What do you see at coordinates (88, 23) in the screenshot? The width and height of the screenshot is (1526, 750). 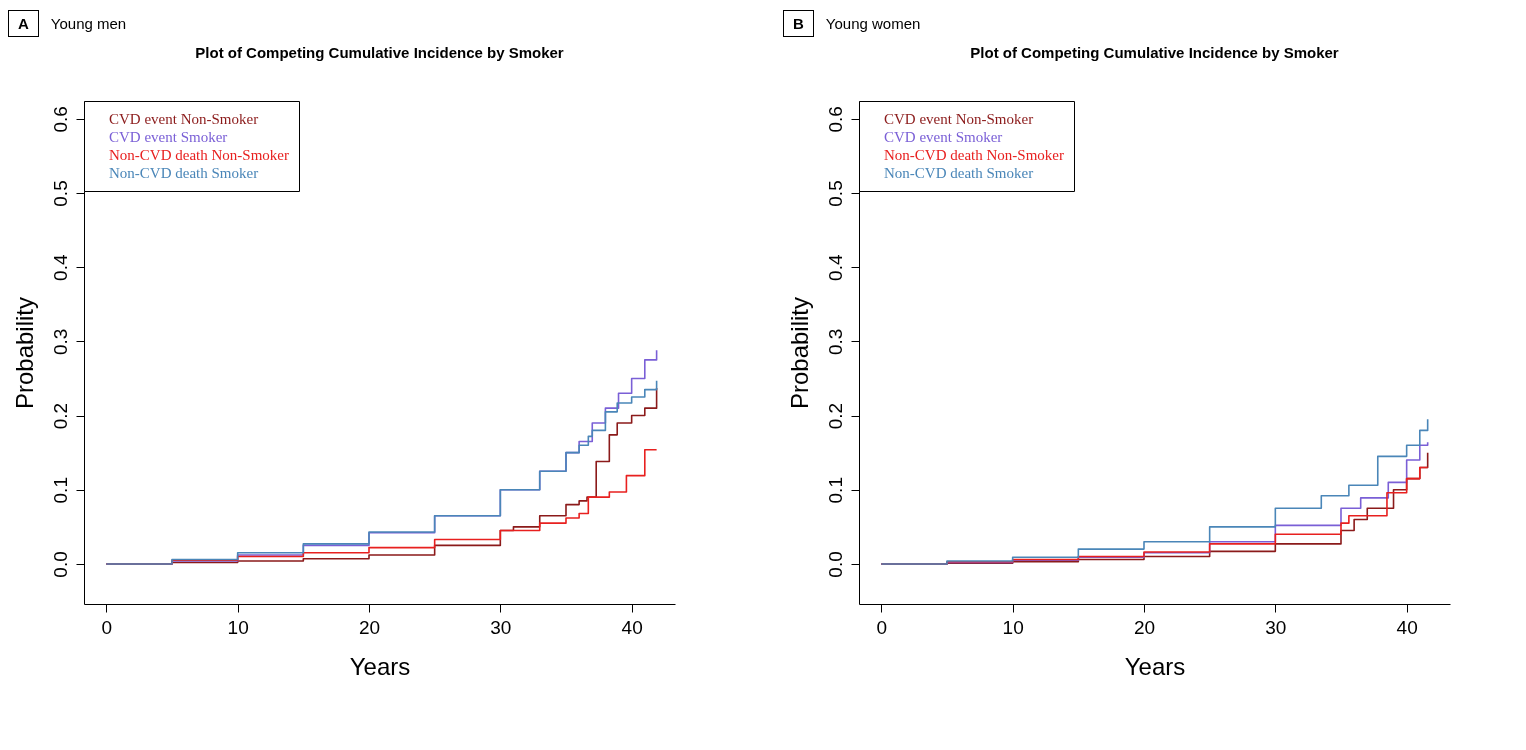 I see `text: Young men` at bounding box center [88, 23].